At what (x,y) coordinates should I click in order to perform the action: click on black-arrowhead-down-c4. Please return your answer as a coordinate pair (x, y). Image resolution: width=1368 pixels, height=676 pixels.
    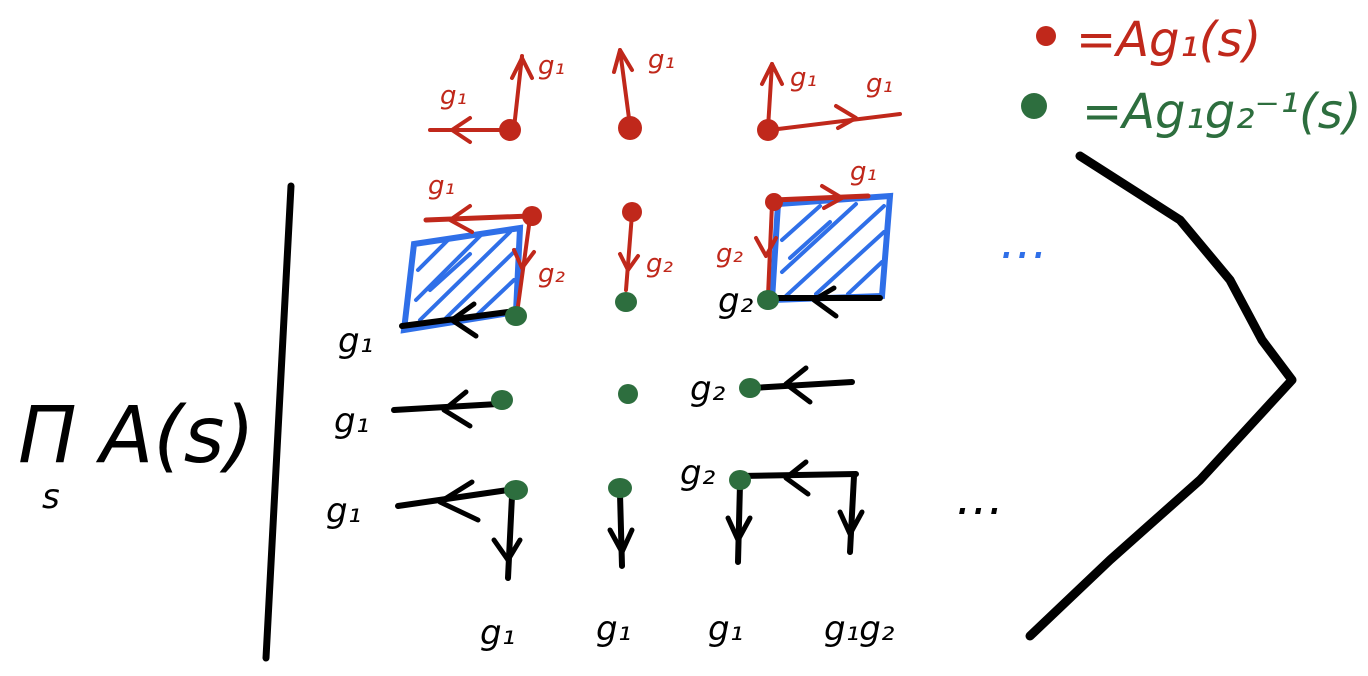
    Looking at the image, I should click on (851, 523).